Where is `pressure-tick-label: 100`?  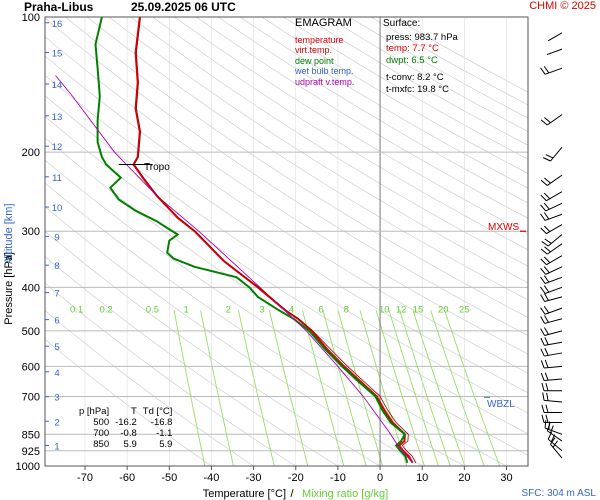 pressure-tick-label: 100 is located at coordinates (31, 18).